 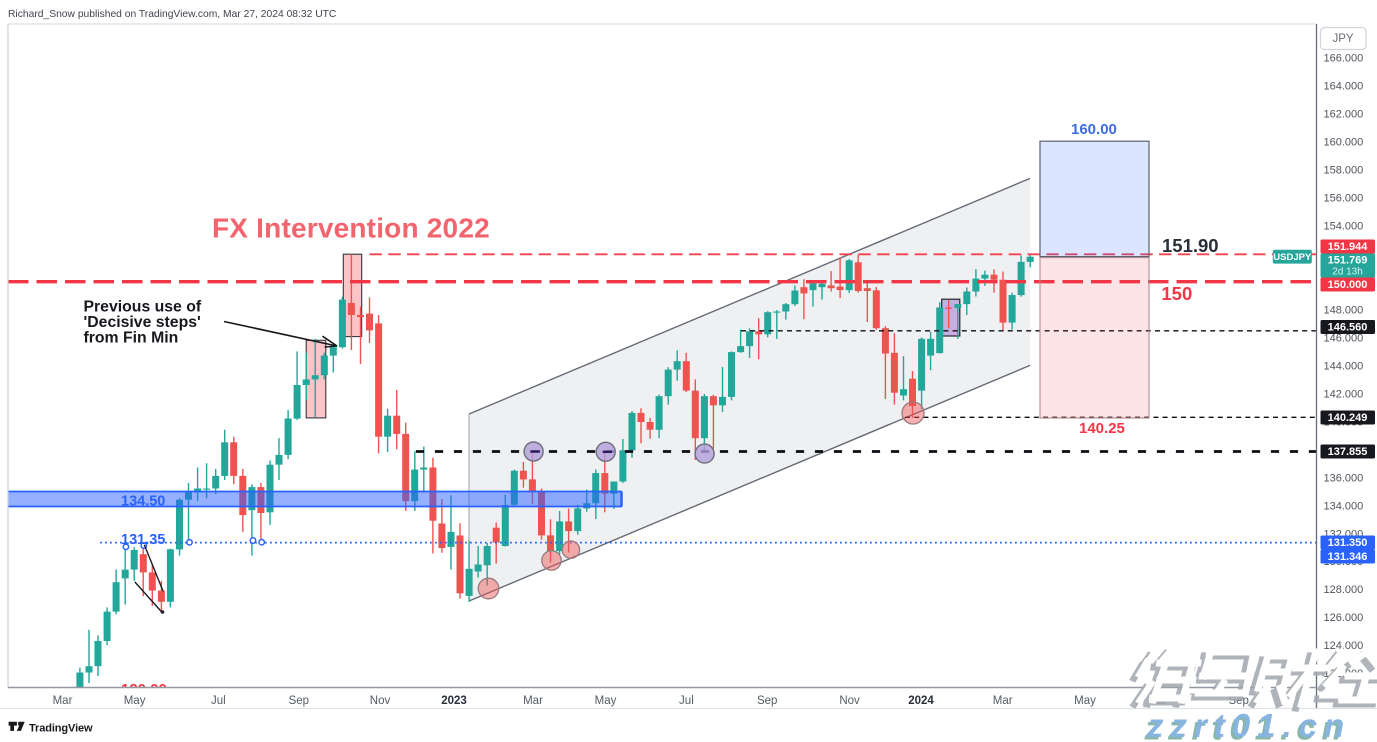 I want to click on svg-text: 128.000, so click(x=1344, y=590).